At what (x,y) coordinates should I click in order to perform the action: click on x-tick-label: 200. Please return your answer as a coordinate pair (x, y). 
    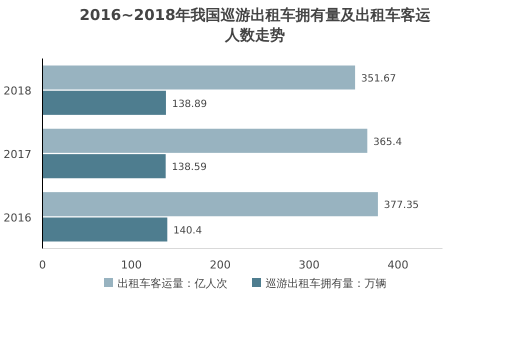
    Looking at the image, I should click on (220, 265).